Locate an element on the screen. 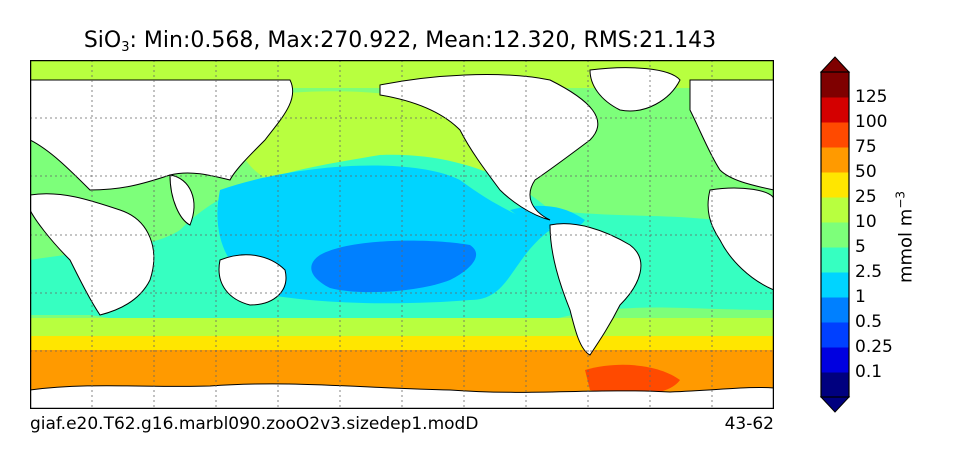 The width and height of the screenshot is (964, 466). africa is located at coordinates (92, 254).